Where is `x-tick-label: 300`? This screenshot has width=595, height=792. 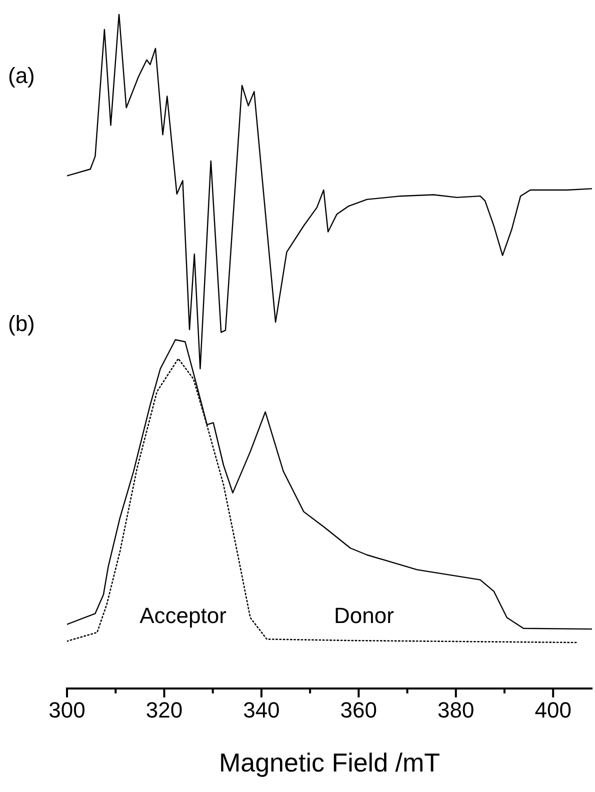 x-tick-label: 300 is located at coordinates (67, 710).